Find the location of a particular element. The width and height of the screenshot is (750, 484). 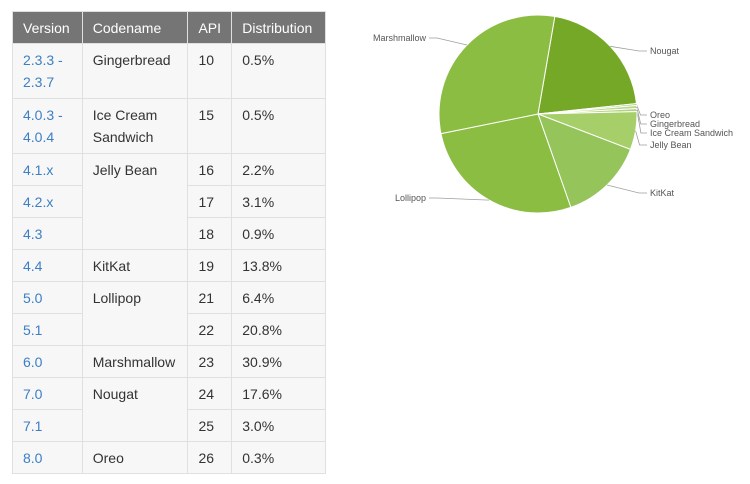

slice-label: Gingerbread is located at coordinates (675, 124).